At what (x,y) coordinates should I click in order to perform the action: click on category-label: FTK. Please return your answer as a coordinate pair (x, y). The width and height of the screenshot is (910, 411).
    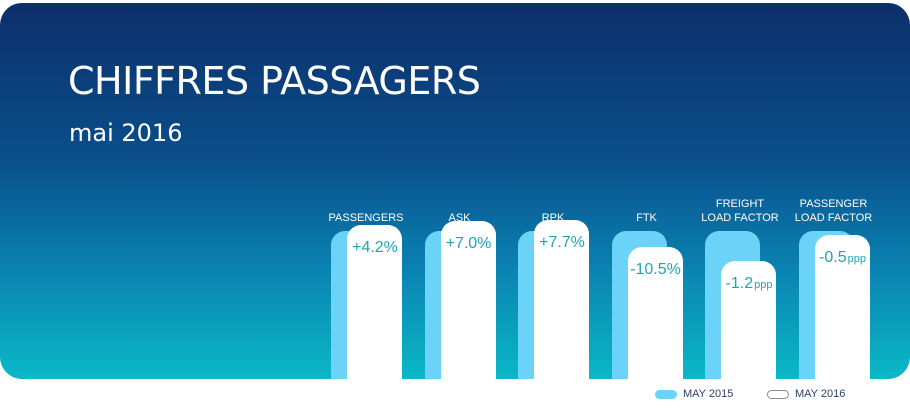
    Looking at the image, I should click on (647, 218).